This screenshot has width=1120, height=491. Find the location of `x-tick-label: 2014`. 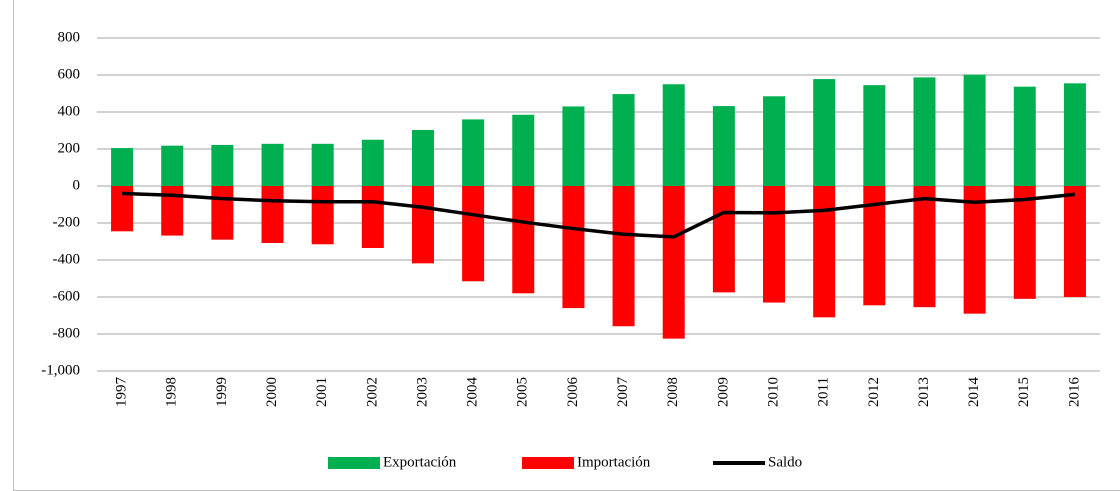

x-tick-label: 2014 is located at coordinates (974, 392).